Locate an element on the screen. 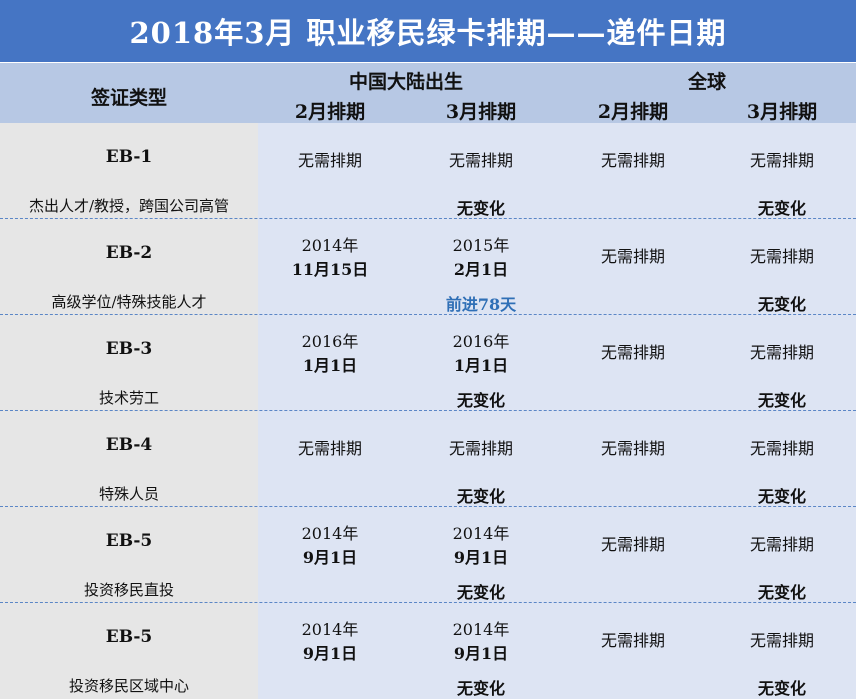  visa-description: 高级学位/特殊技能人才 is located at coordinates (129, 302).